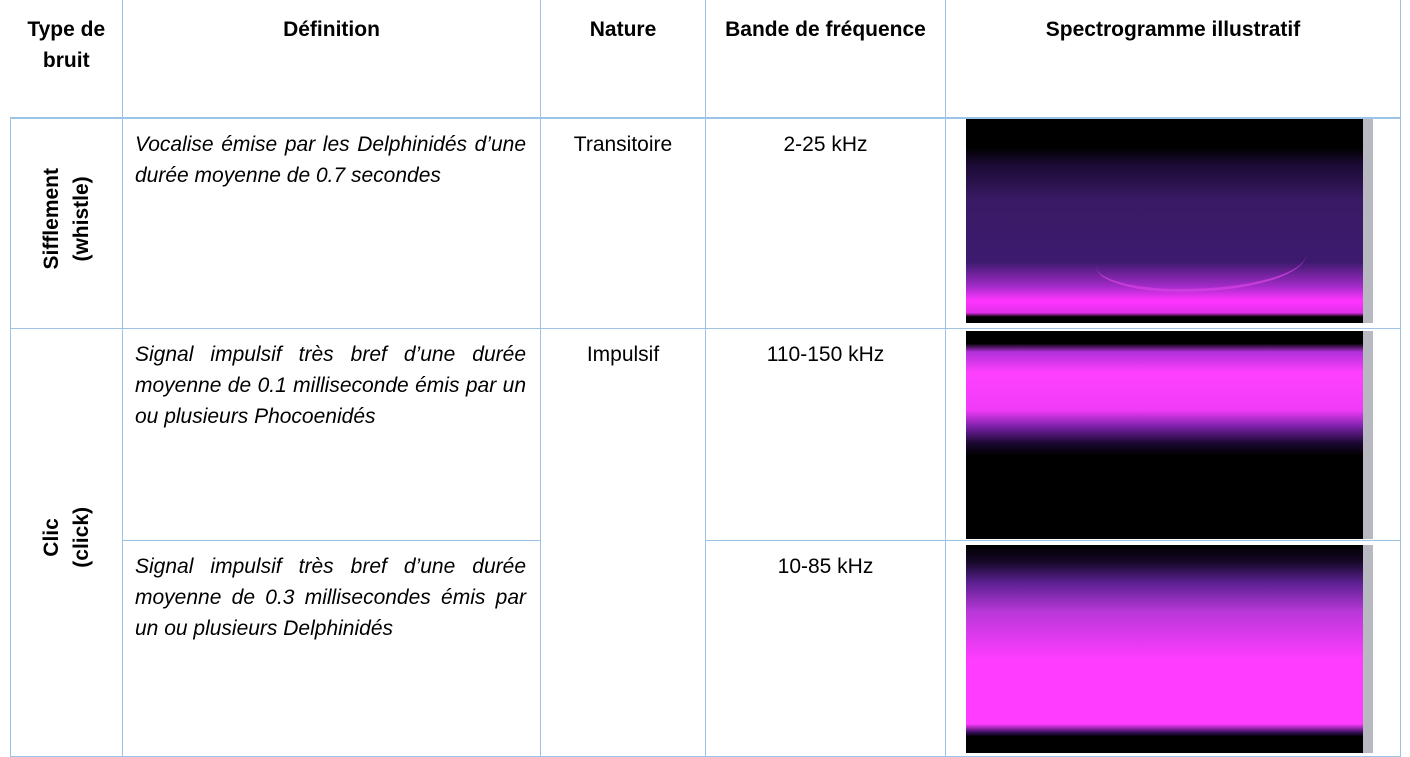 The width and height of the screenshot is (1410, 757). I want to click on header-cell: Spectrogramme illustratif, so click(1173, 59).